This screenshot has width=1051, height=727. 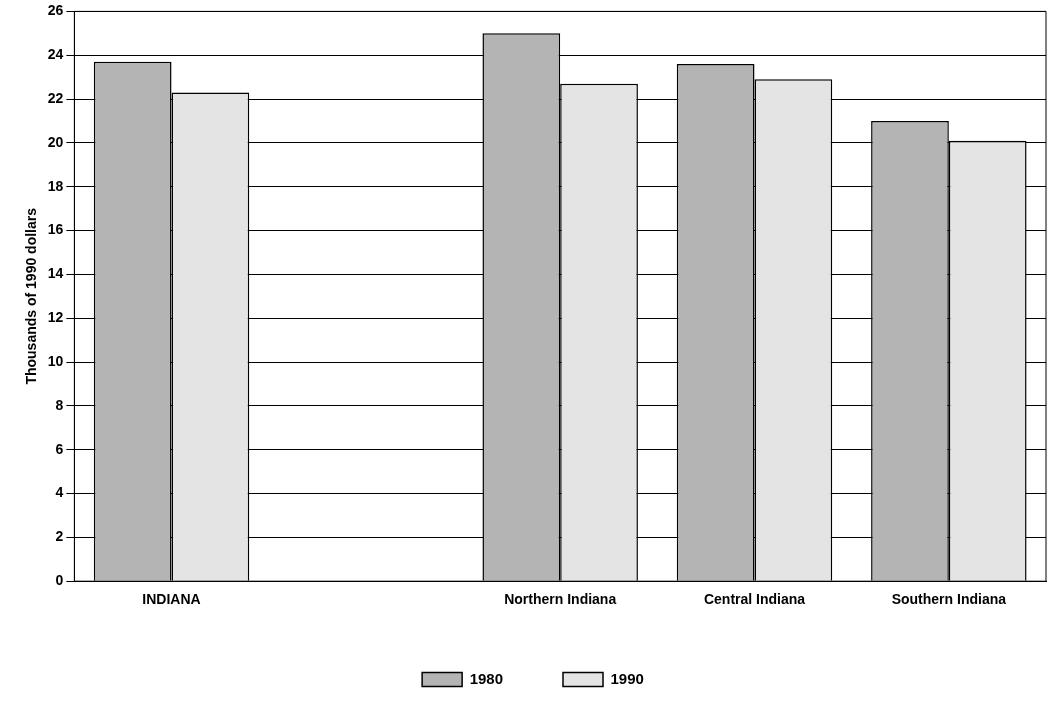 What do you see at coordinates (55, 141) in the screenshot?
I see `y-tick-label: 20` at bounding box center [55, 141].